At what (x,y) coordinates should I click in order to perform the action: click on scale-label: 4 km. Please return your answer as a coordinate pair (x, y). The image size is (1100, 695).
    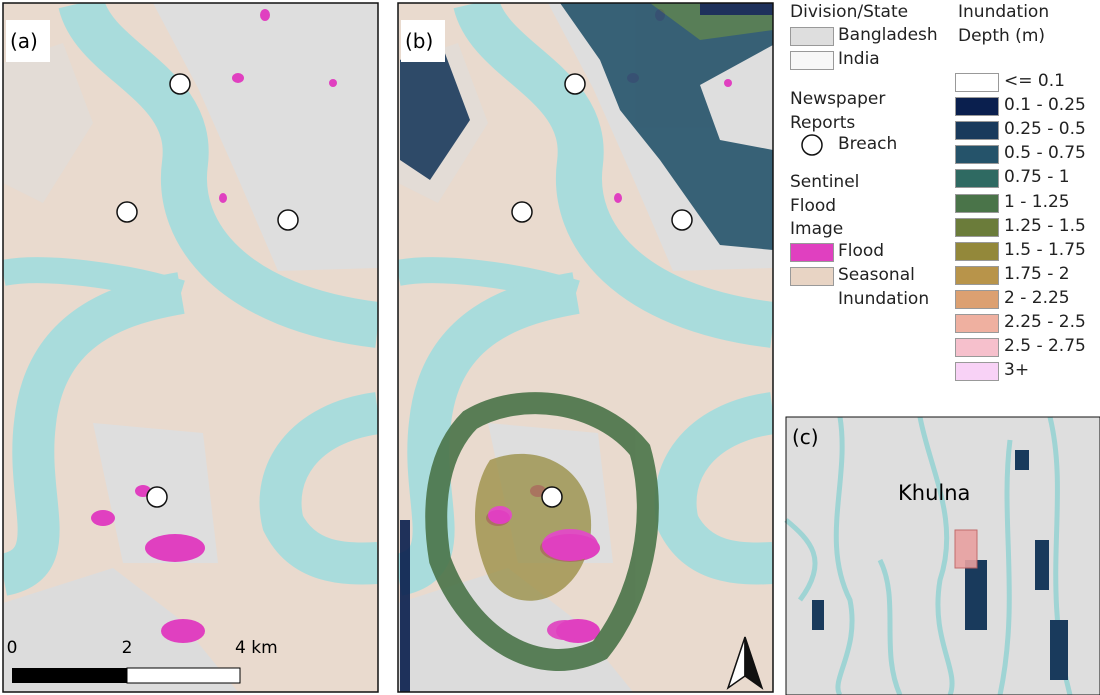
    Looking at the image, I should click on (256, 648).